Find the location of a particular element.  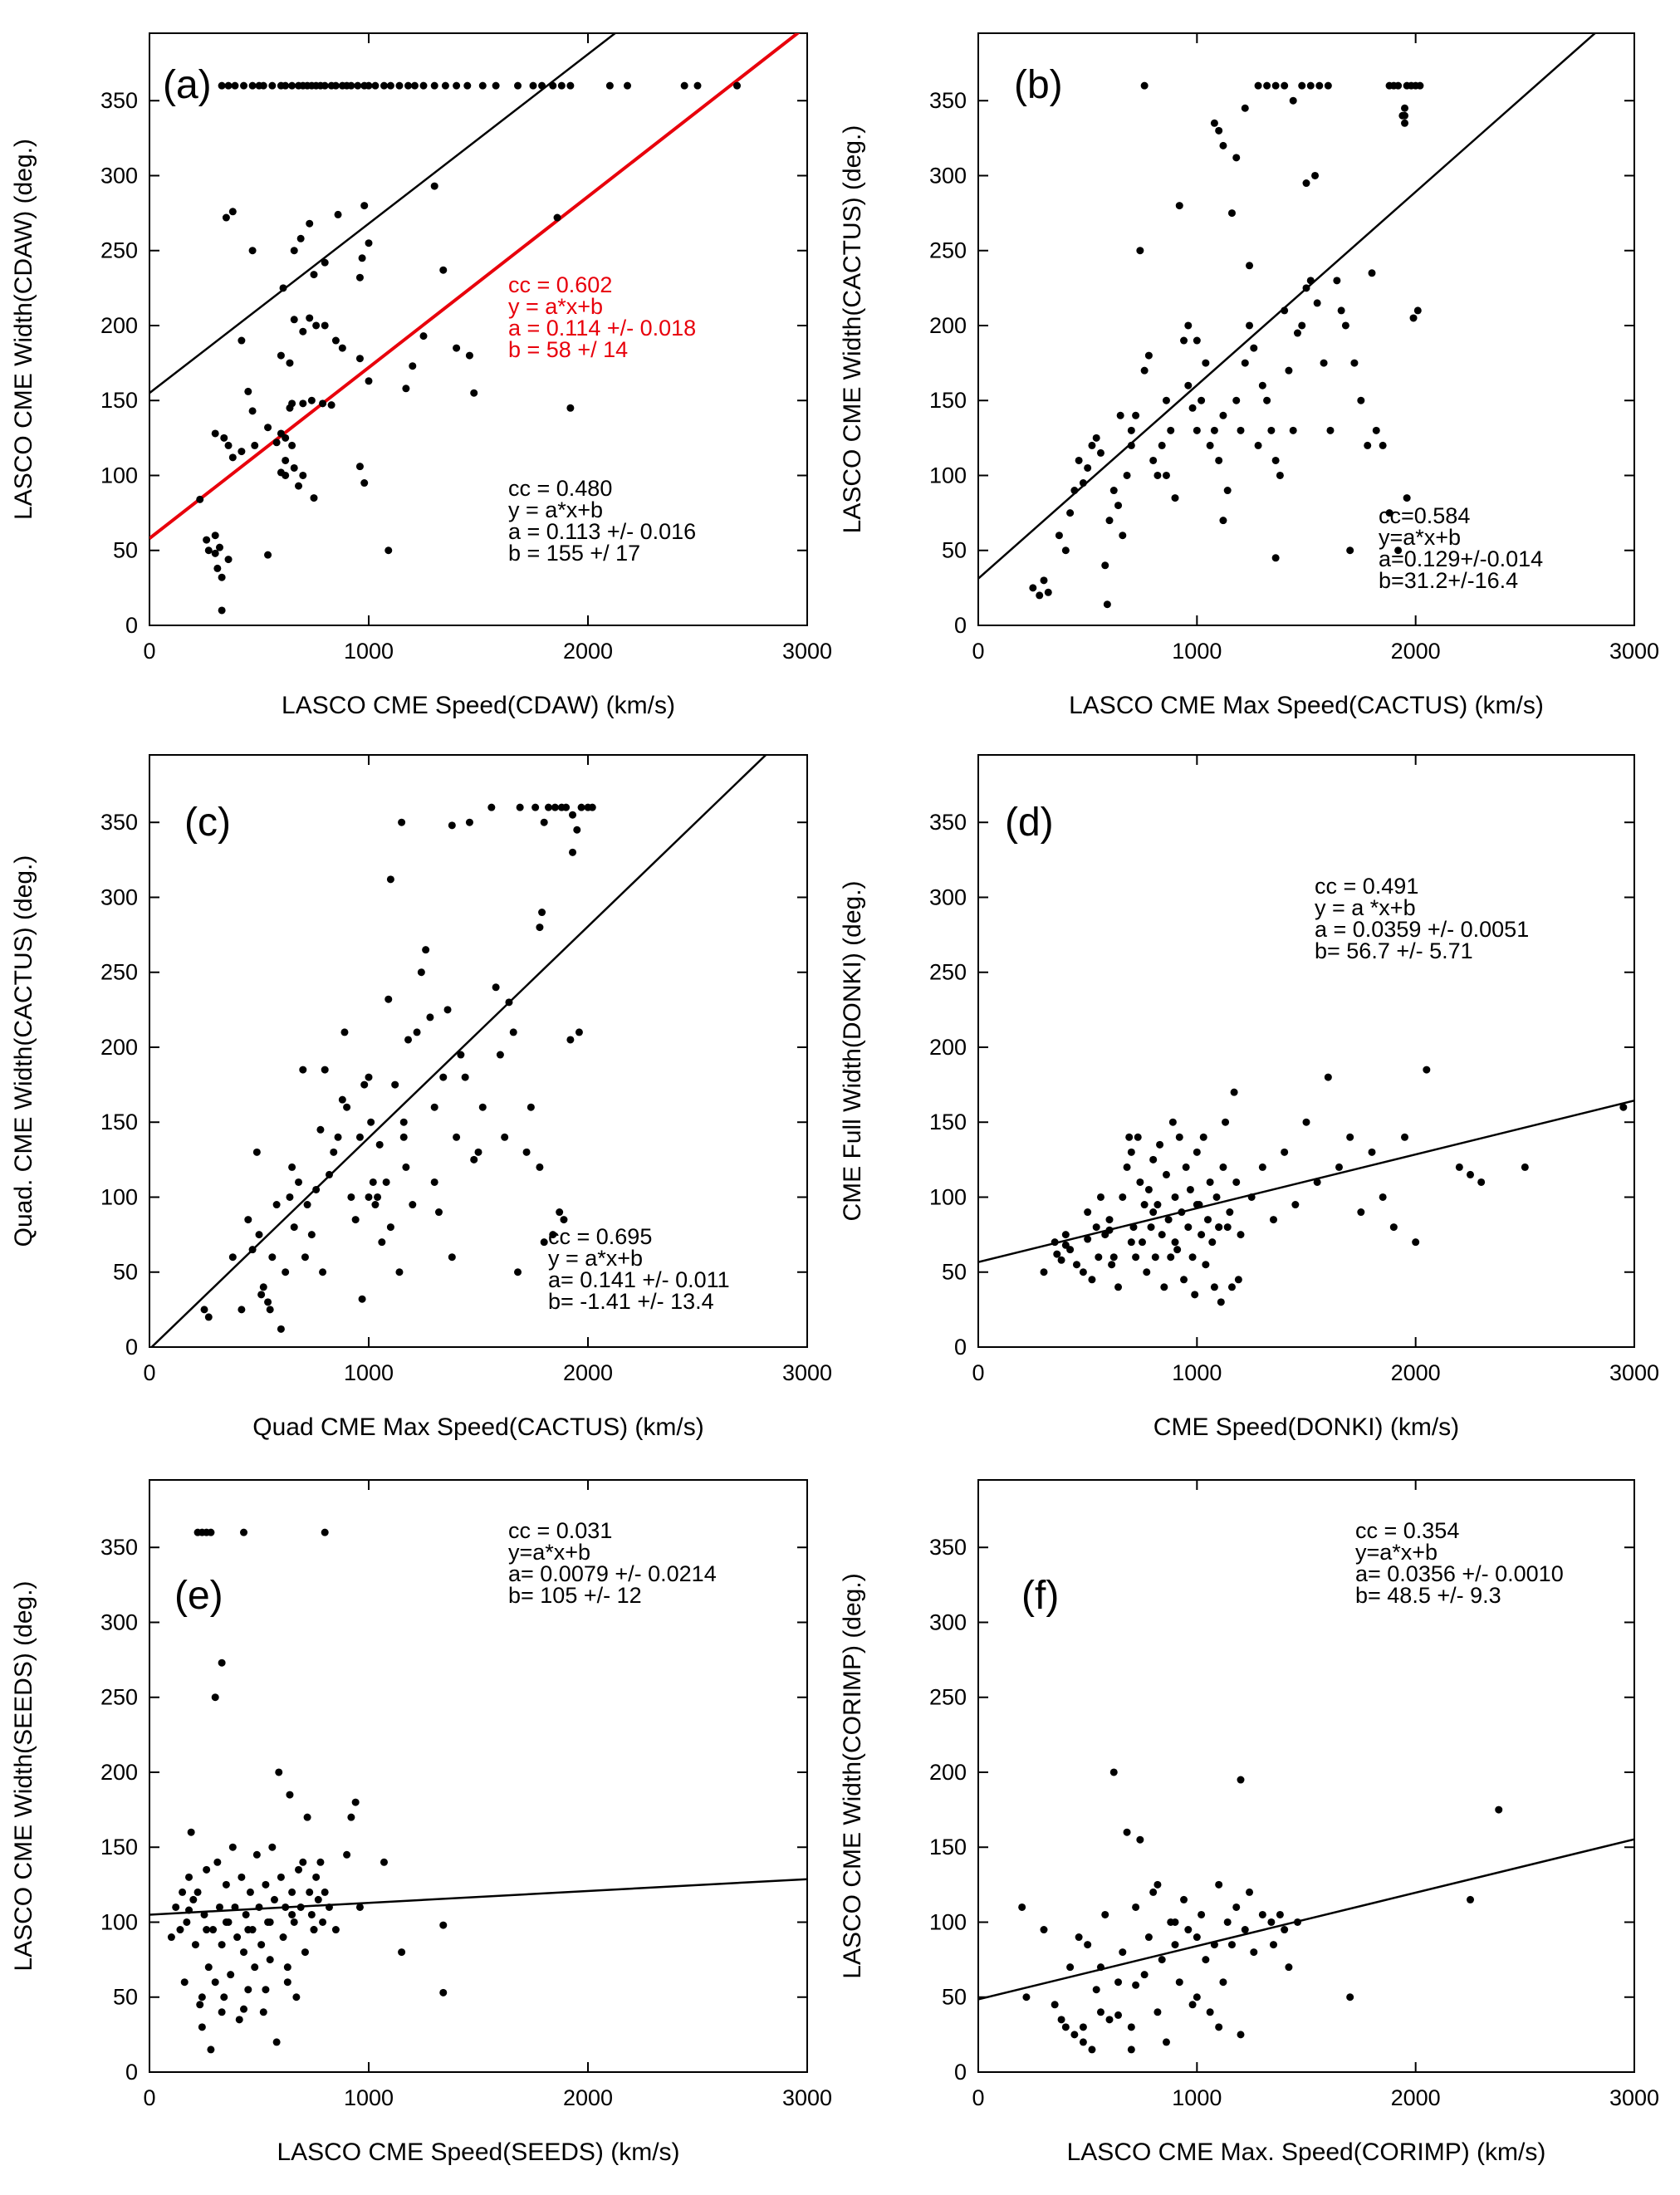

x-tick-label: 0 is located at coordinates (978, 2097).